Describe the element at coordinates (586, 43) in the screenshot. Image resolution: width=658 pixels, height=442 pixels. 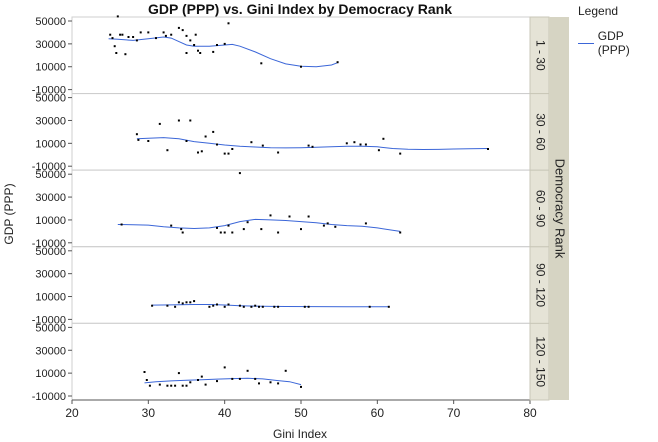
I see `legend-line-swatch` at that location.